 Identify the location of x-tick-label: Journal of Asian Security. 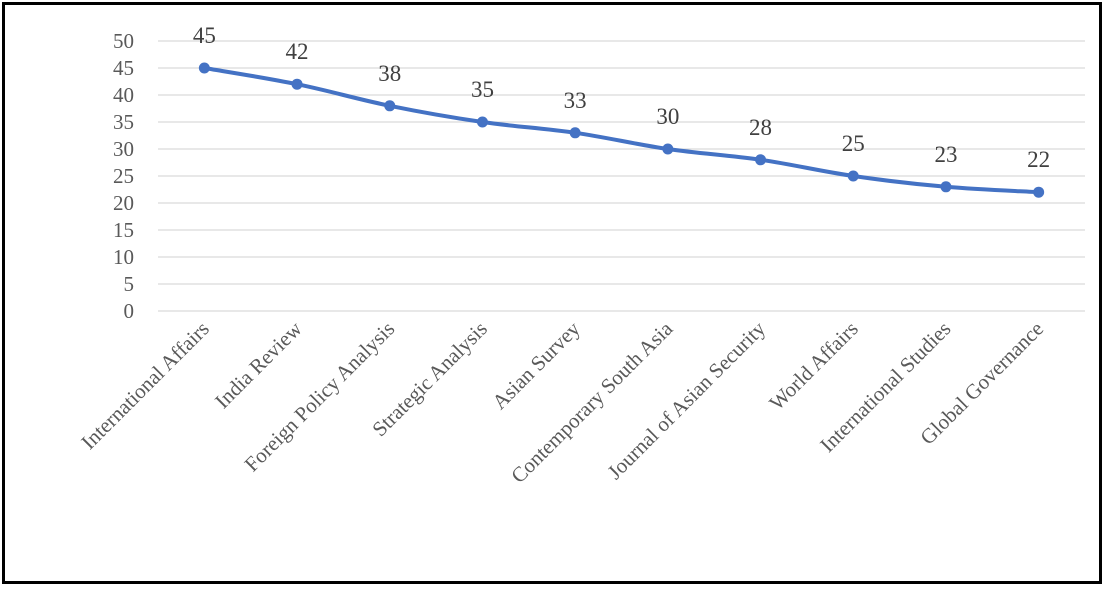
(687, 400).